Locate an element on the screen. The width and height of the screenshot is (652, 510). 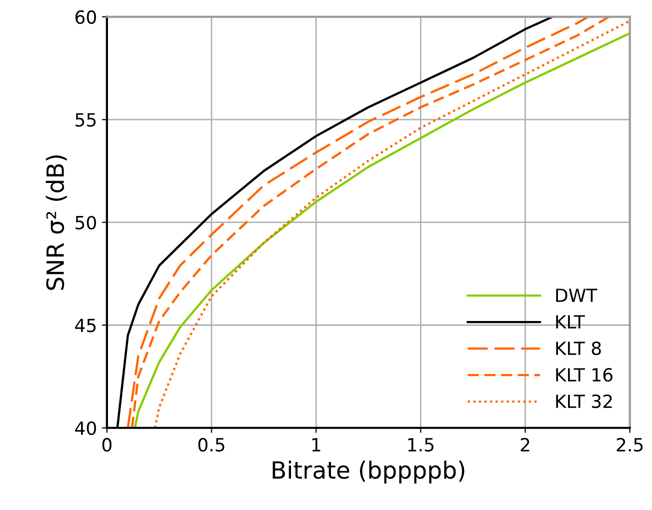
x-tick-label: 2 is located at coordinates (525, 445).